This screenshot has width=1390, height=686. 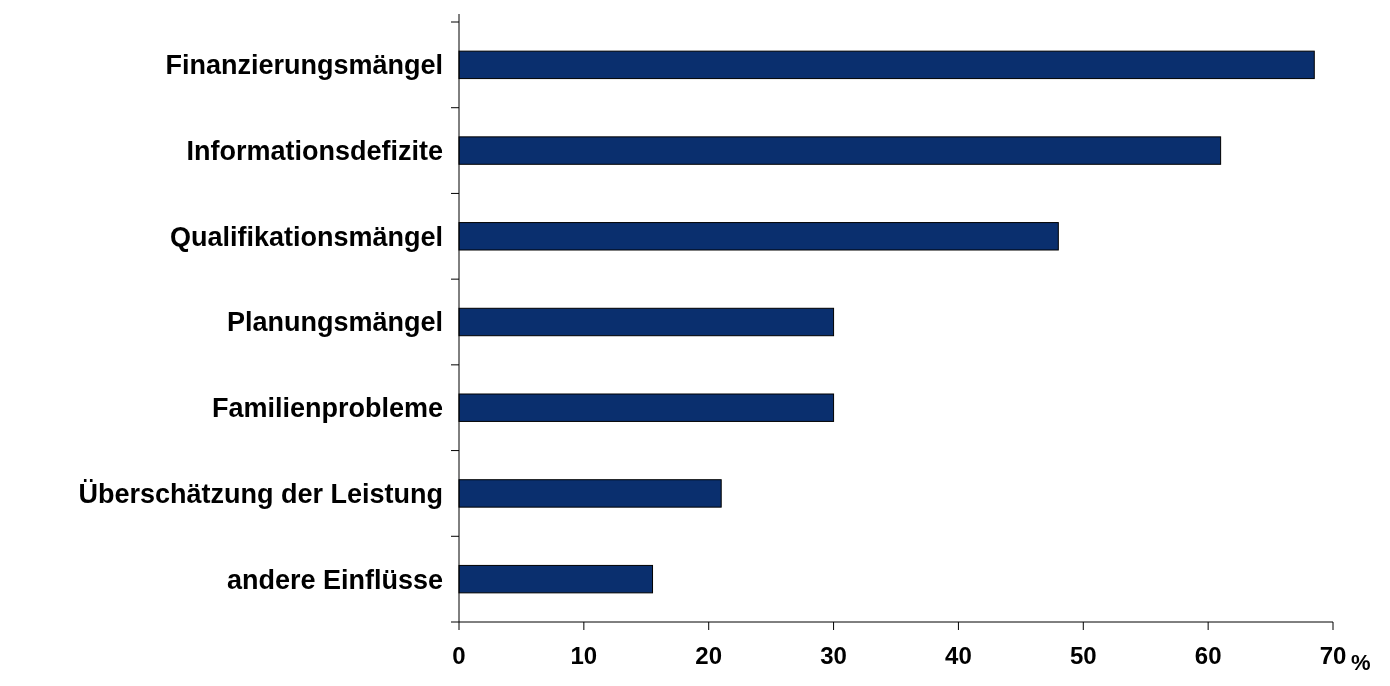 I want to click on x-tick-label: 20, so click(x=709, y=655).